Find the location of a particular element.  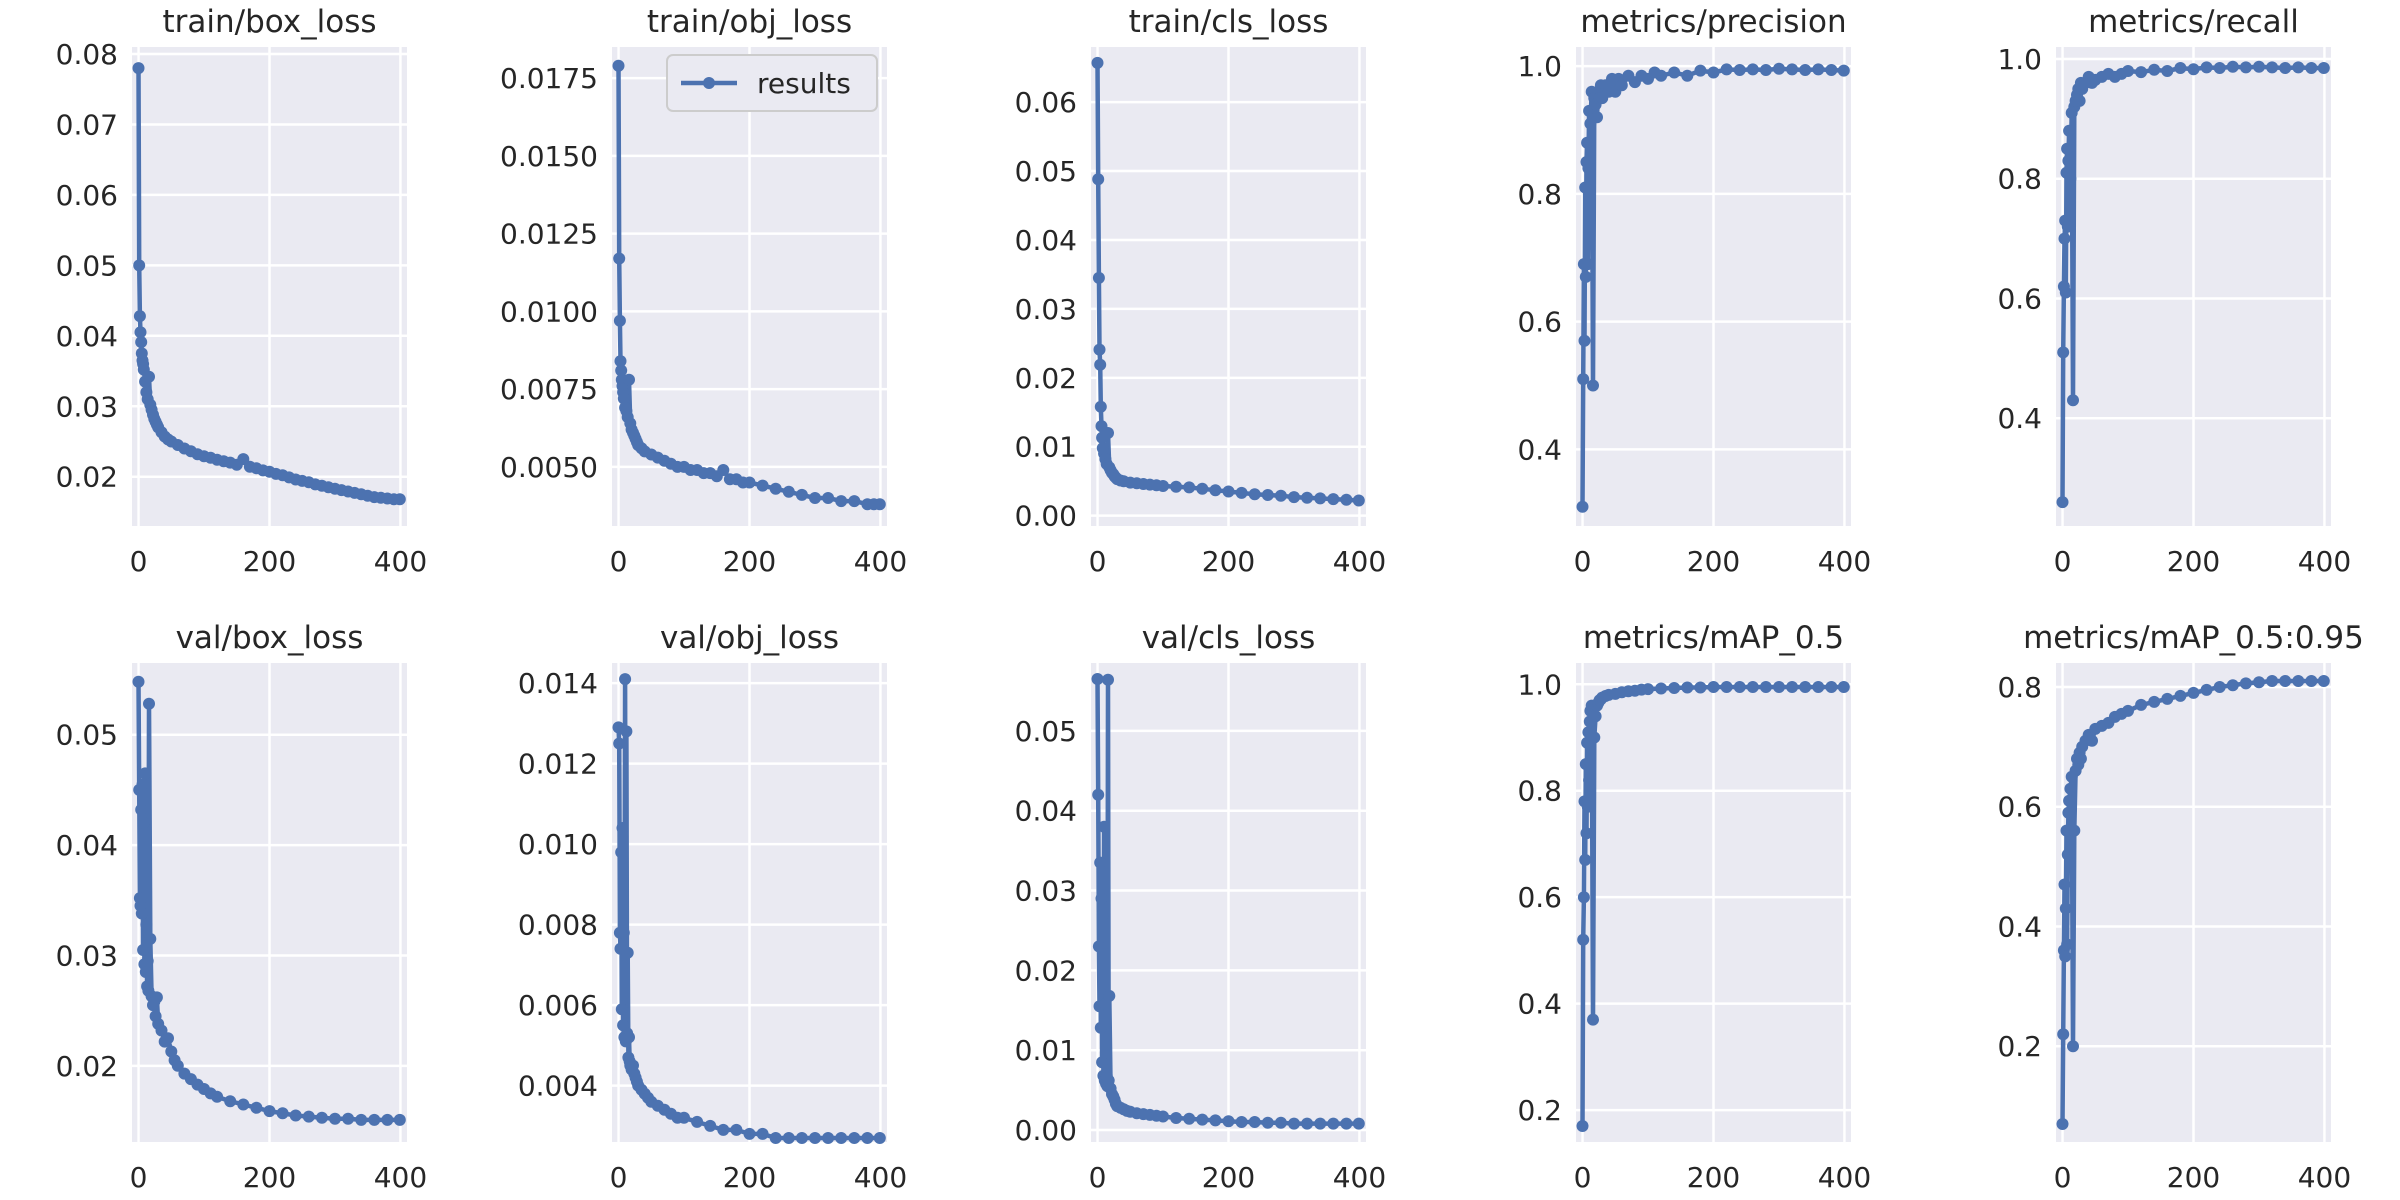

subplot-title: train/obj_loss is located at coordinates (749, 22).